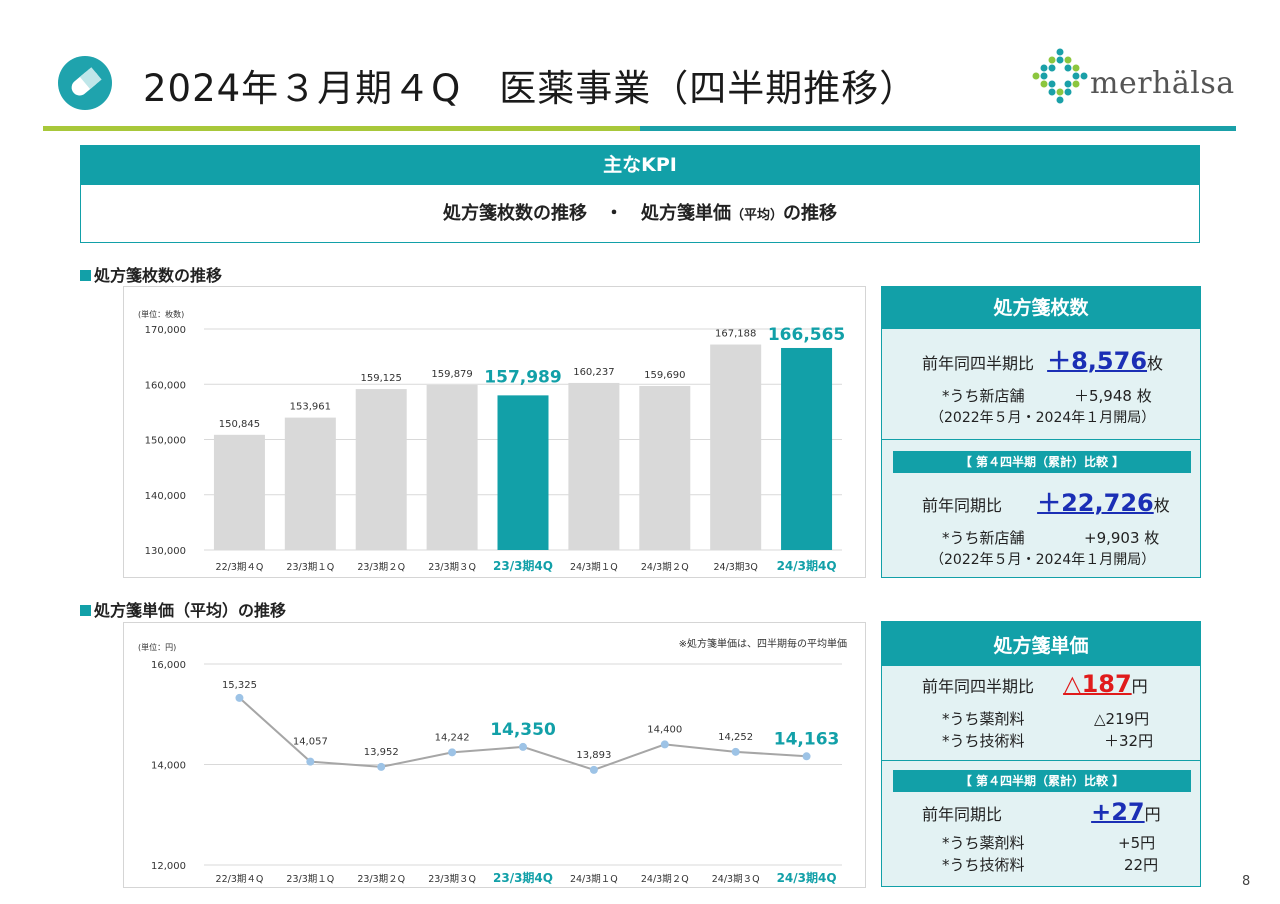  Describe the element at coordinates (310, 407) in the screenshot. I see `data-label: 153,961` at that location.